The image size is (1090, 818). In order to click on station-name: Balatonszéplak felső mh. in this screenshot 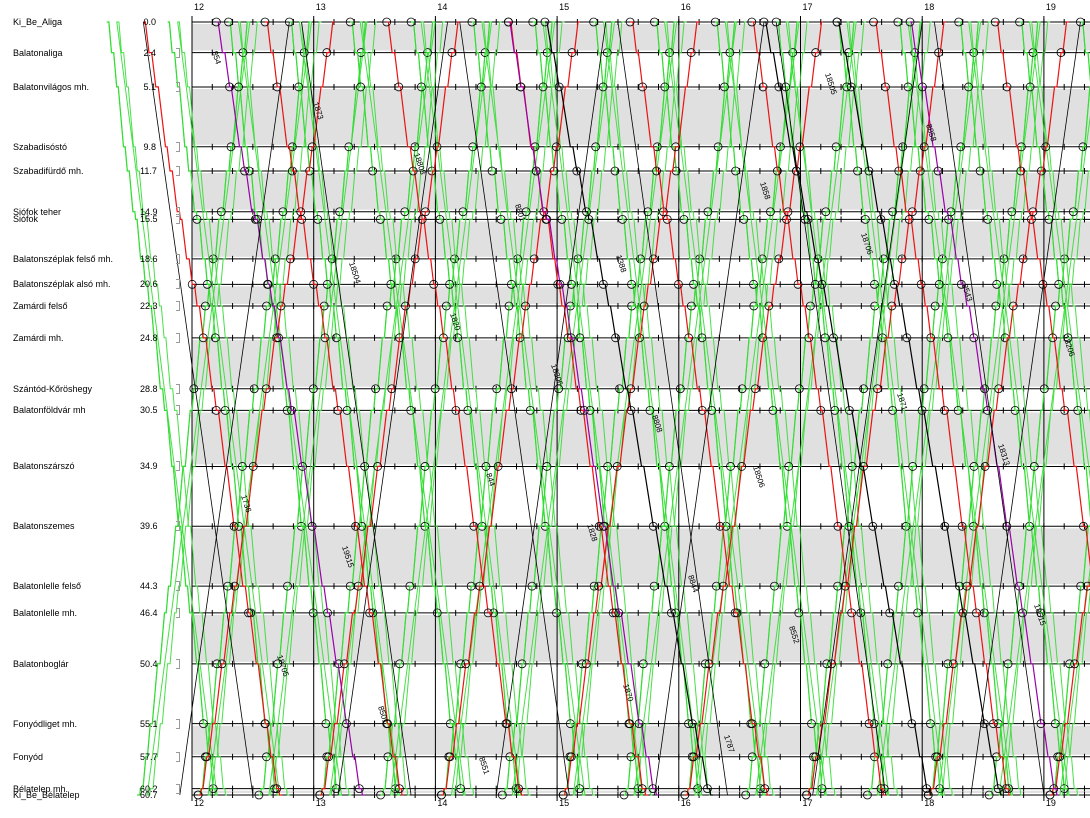, I will do `click(63, 258)`.